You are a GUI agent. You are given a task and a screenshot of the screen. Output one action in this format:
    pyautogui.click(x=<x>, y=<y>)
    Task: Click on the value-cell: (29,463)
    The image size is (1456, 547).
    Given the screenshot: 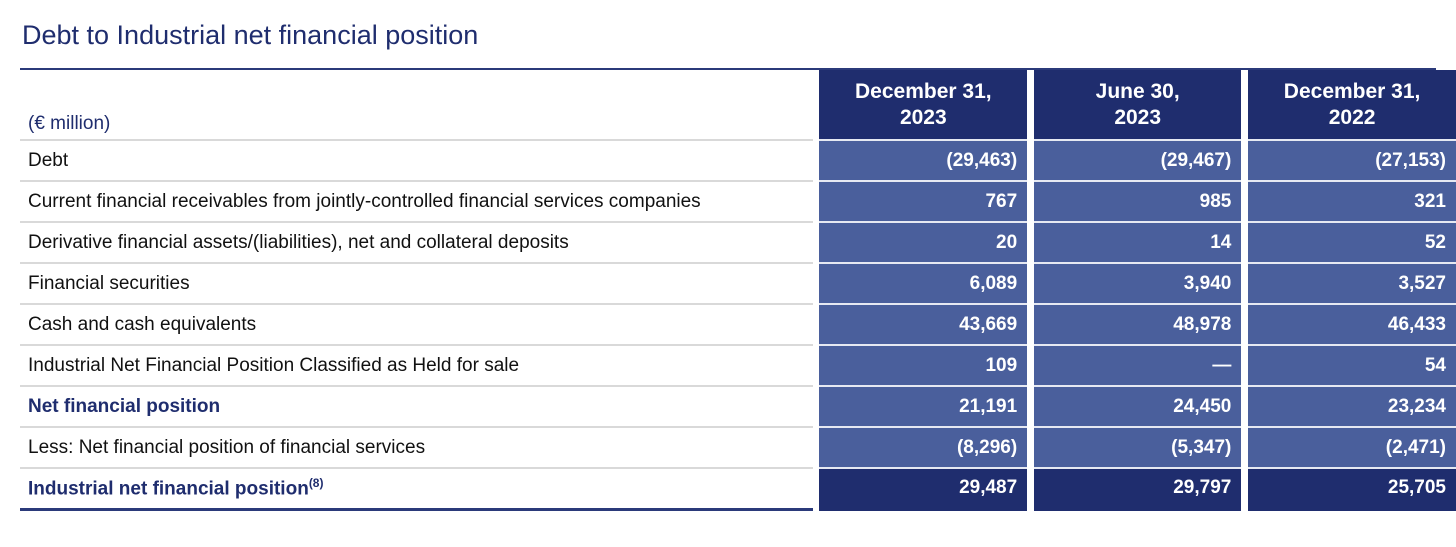 What is the action you would take?
    pyautogui.click(x=923, y=161)
    